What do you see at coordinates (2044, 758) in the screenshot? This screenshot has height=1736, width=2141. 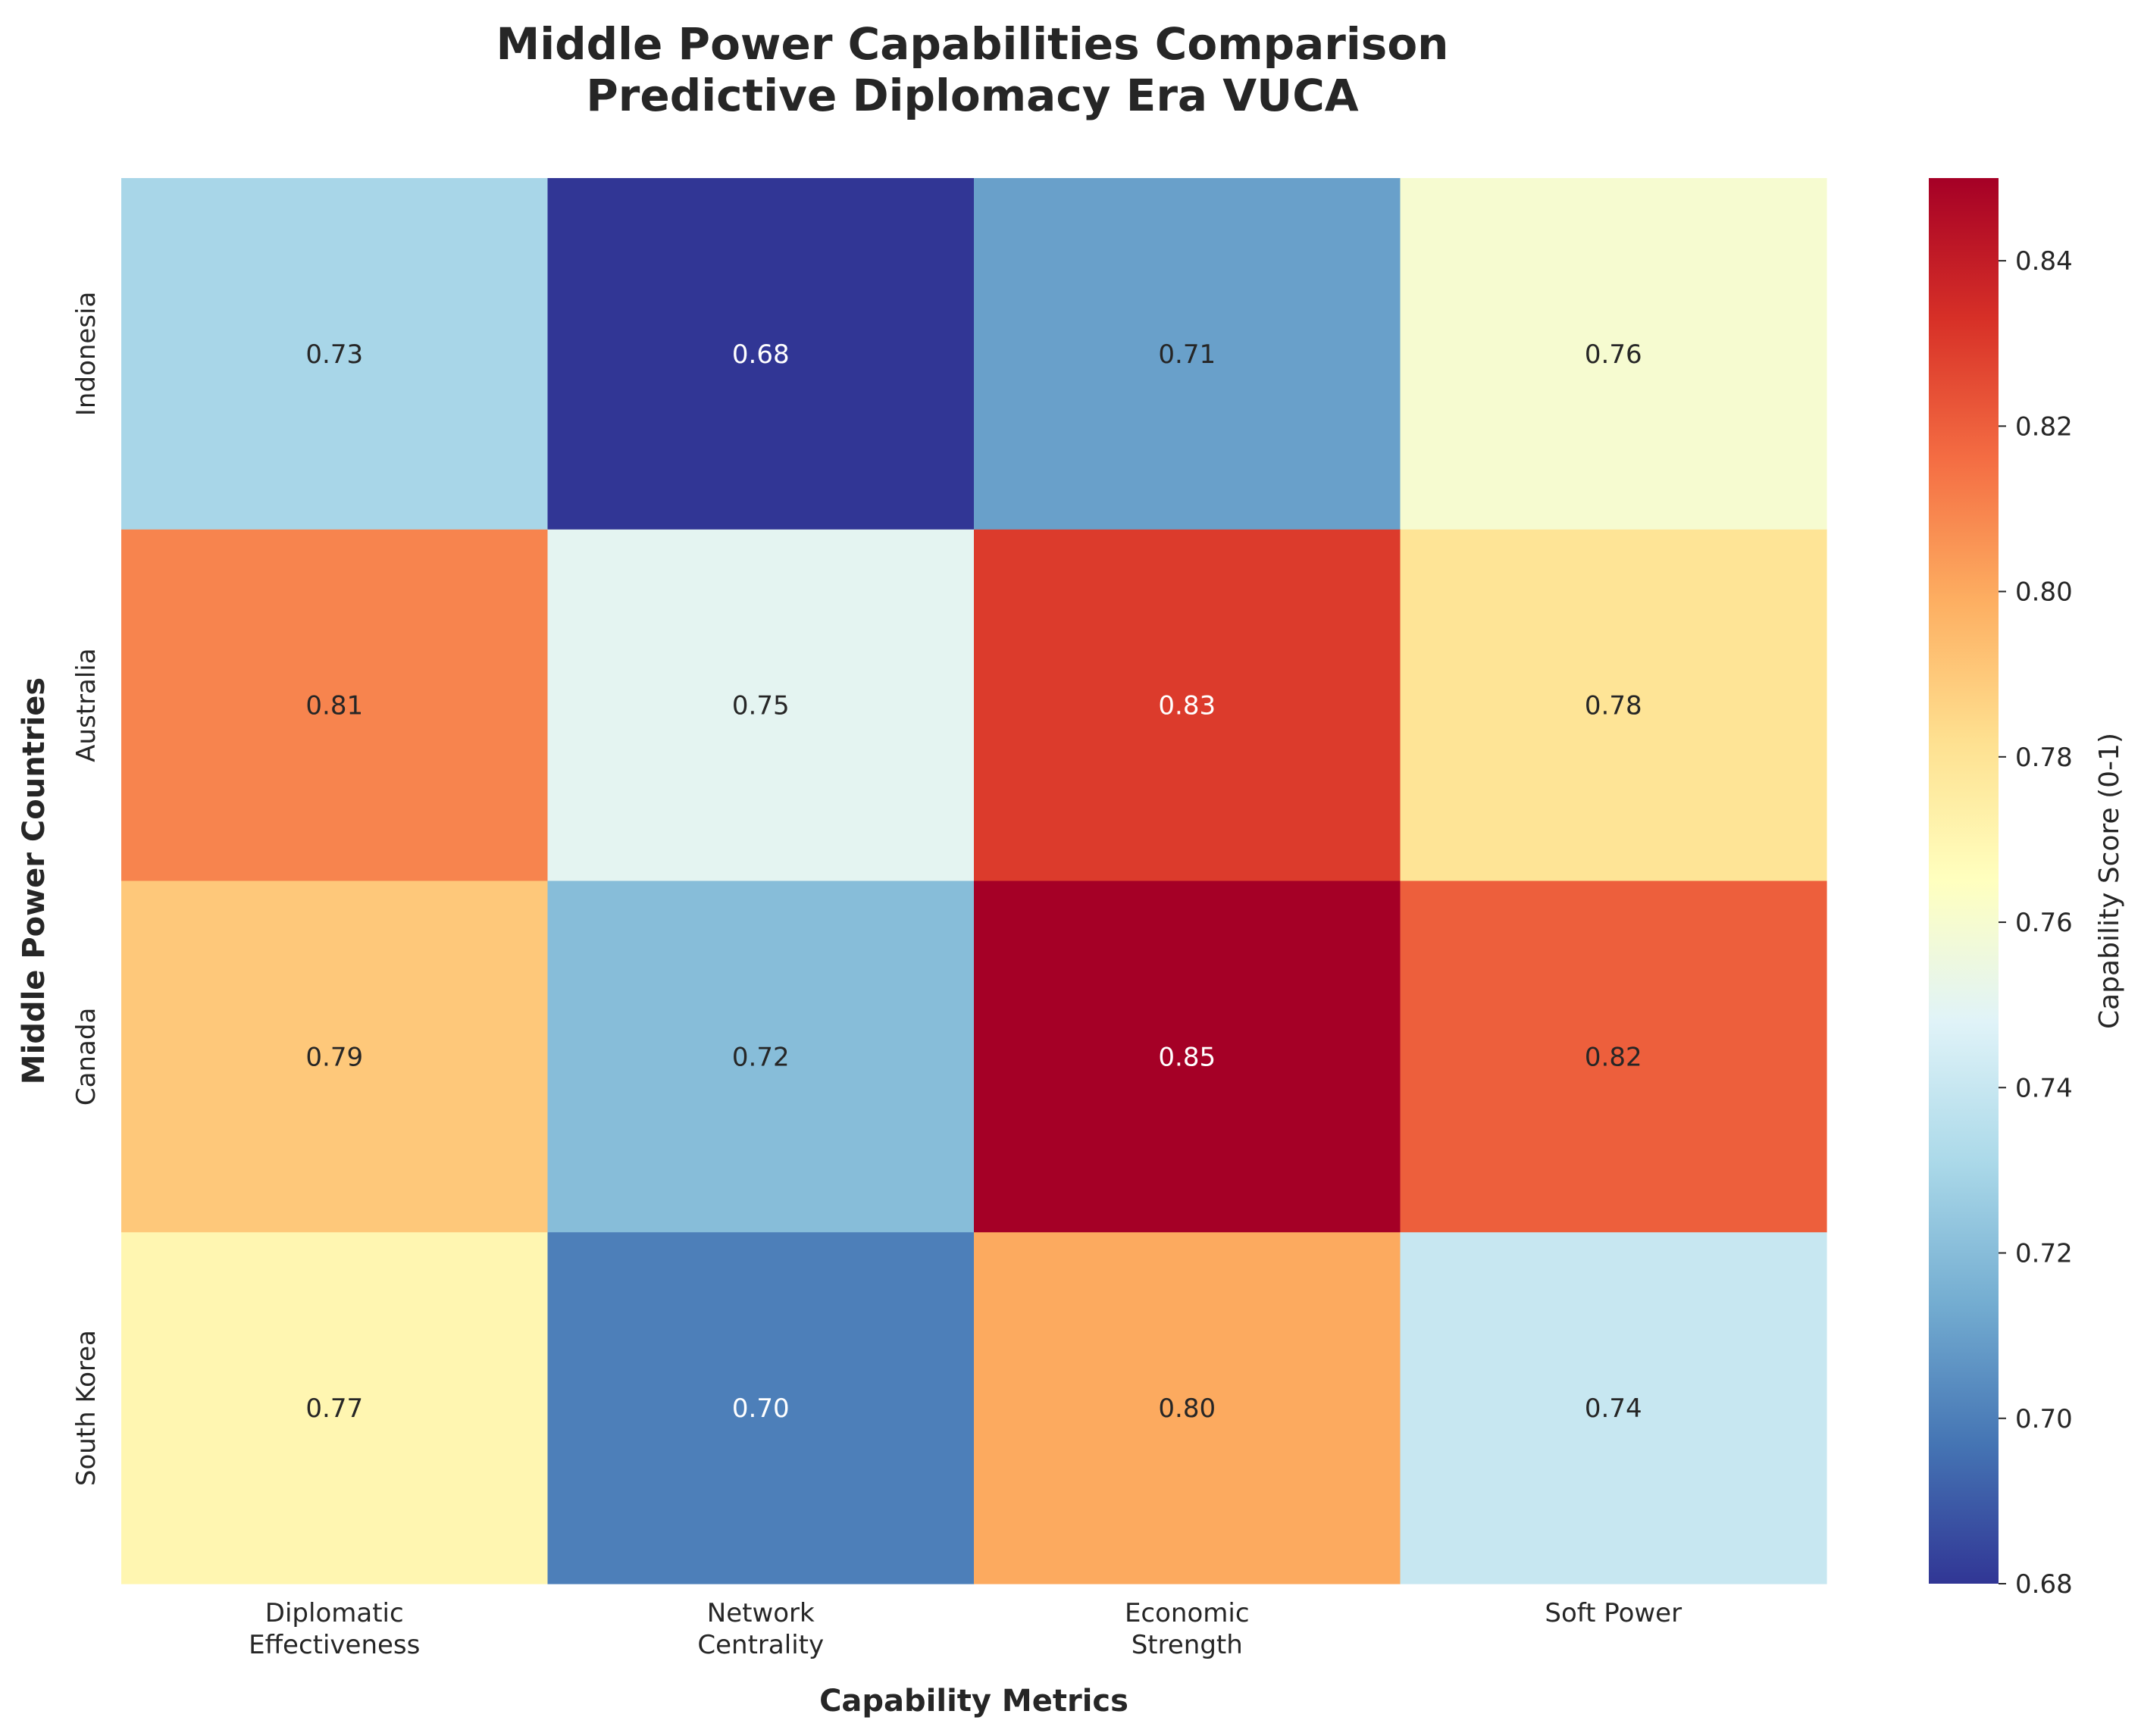 I see `colorbar-tick-label: 0.78` at bounding box center [2044, 758].